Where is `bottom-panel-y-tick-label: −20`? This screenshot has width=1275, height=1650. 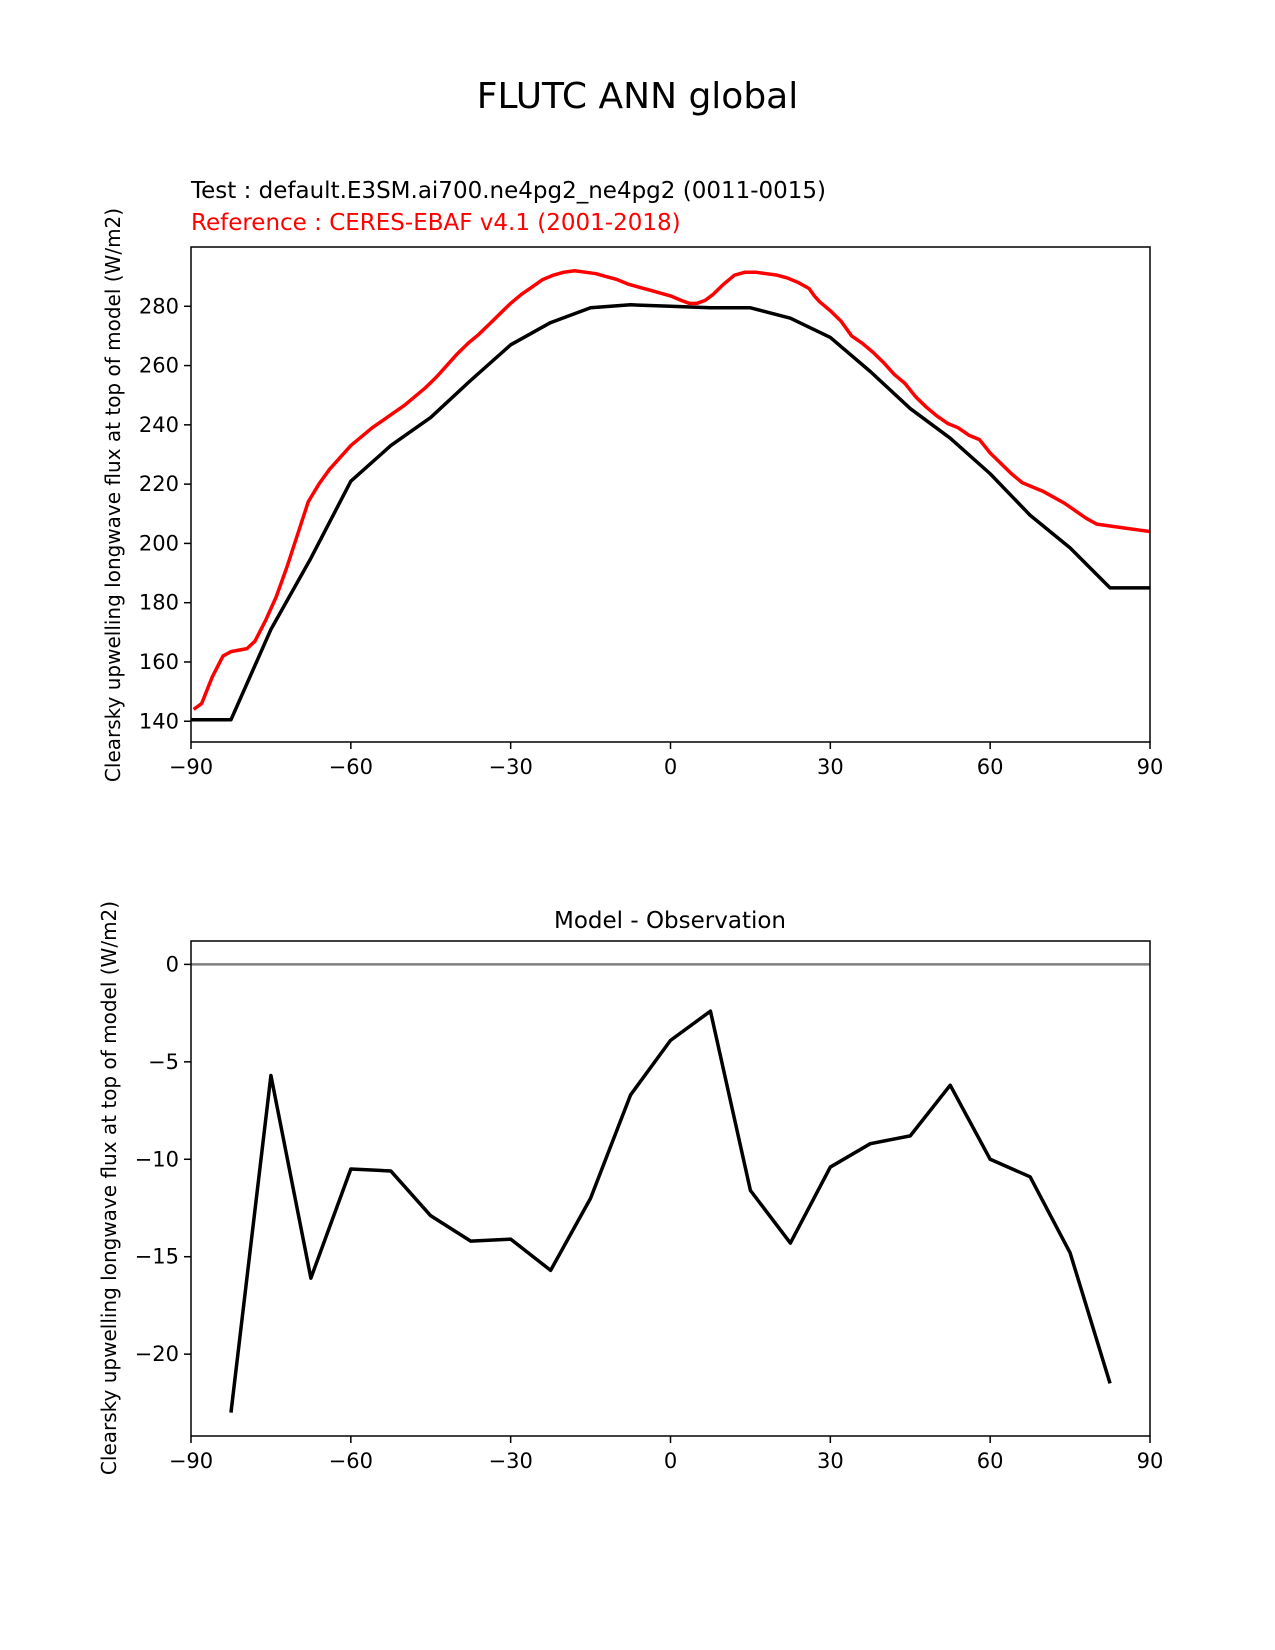
bottom-panel-y-tick-label: −20 is located at coordinates (157, 1354).